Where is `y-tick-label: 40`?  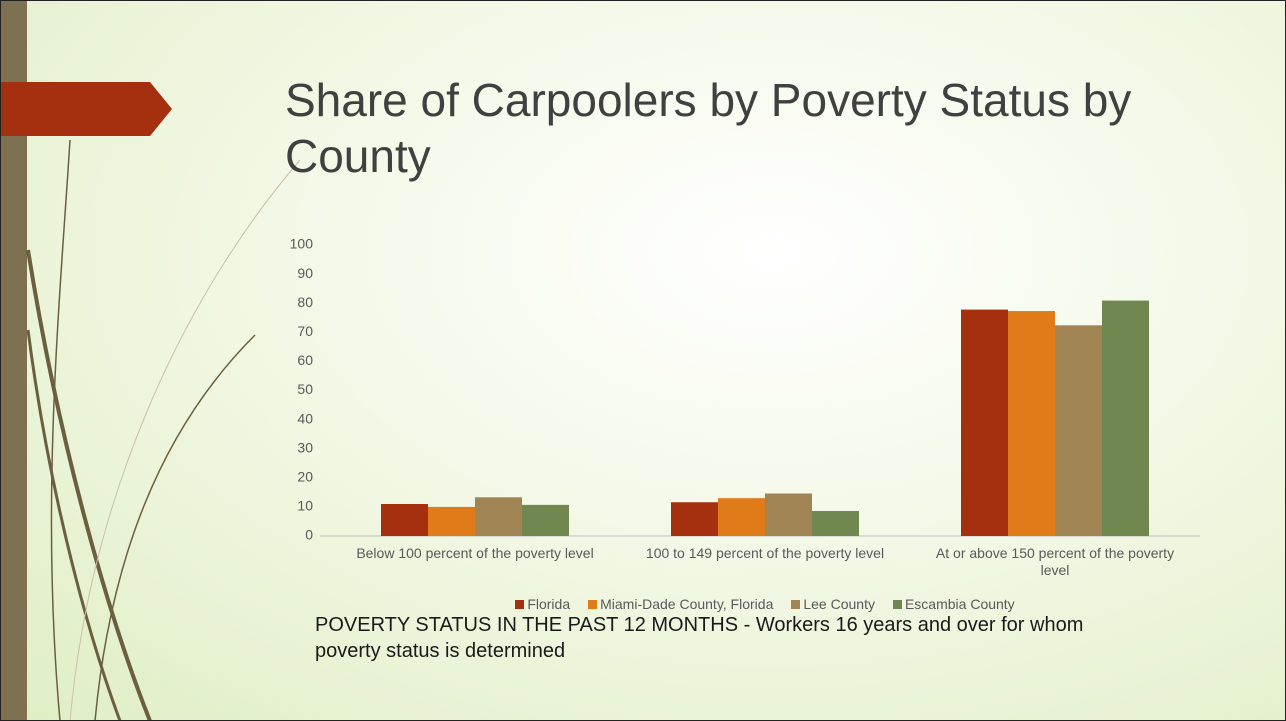
y-tick-label: 40 is located at coordinates (305, 418).